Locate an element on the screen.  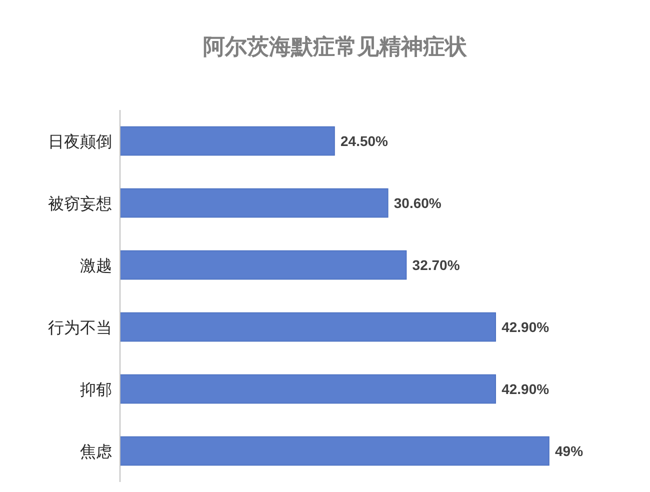
chart-title: 阿尔茨海默症常见精神症状 is located at coordinates (335, 46).